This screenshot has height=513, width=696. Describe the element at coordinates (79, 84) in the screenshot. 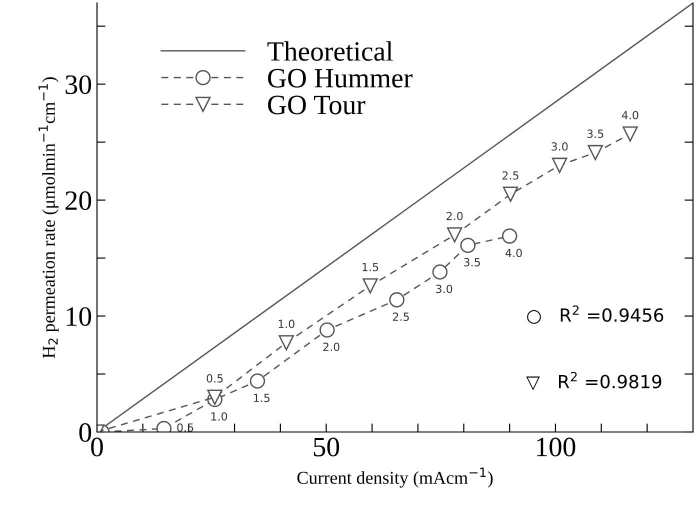

I see `y-tick-label: 30` at that location.